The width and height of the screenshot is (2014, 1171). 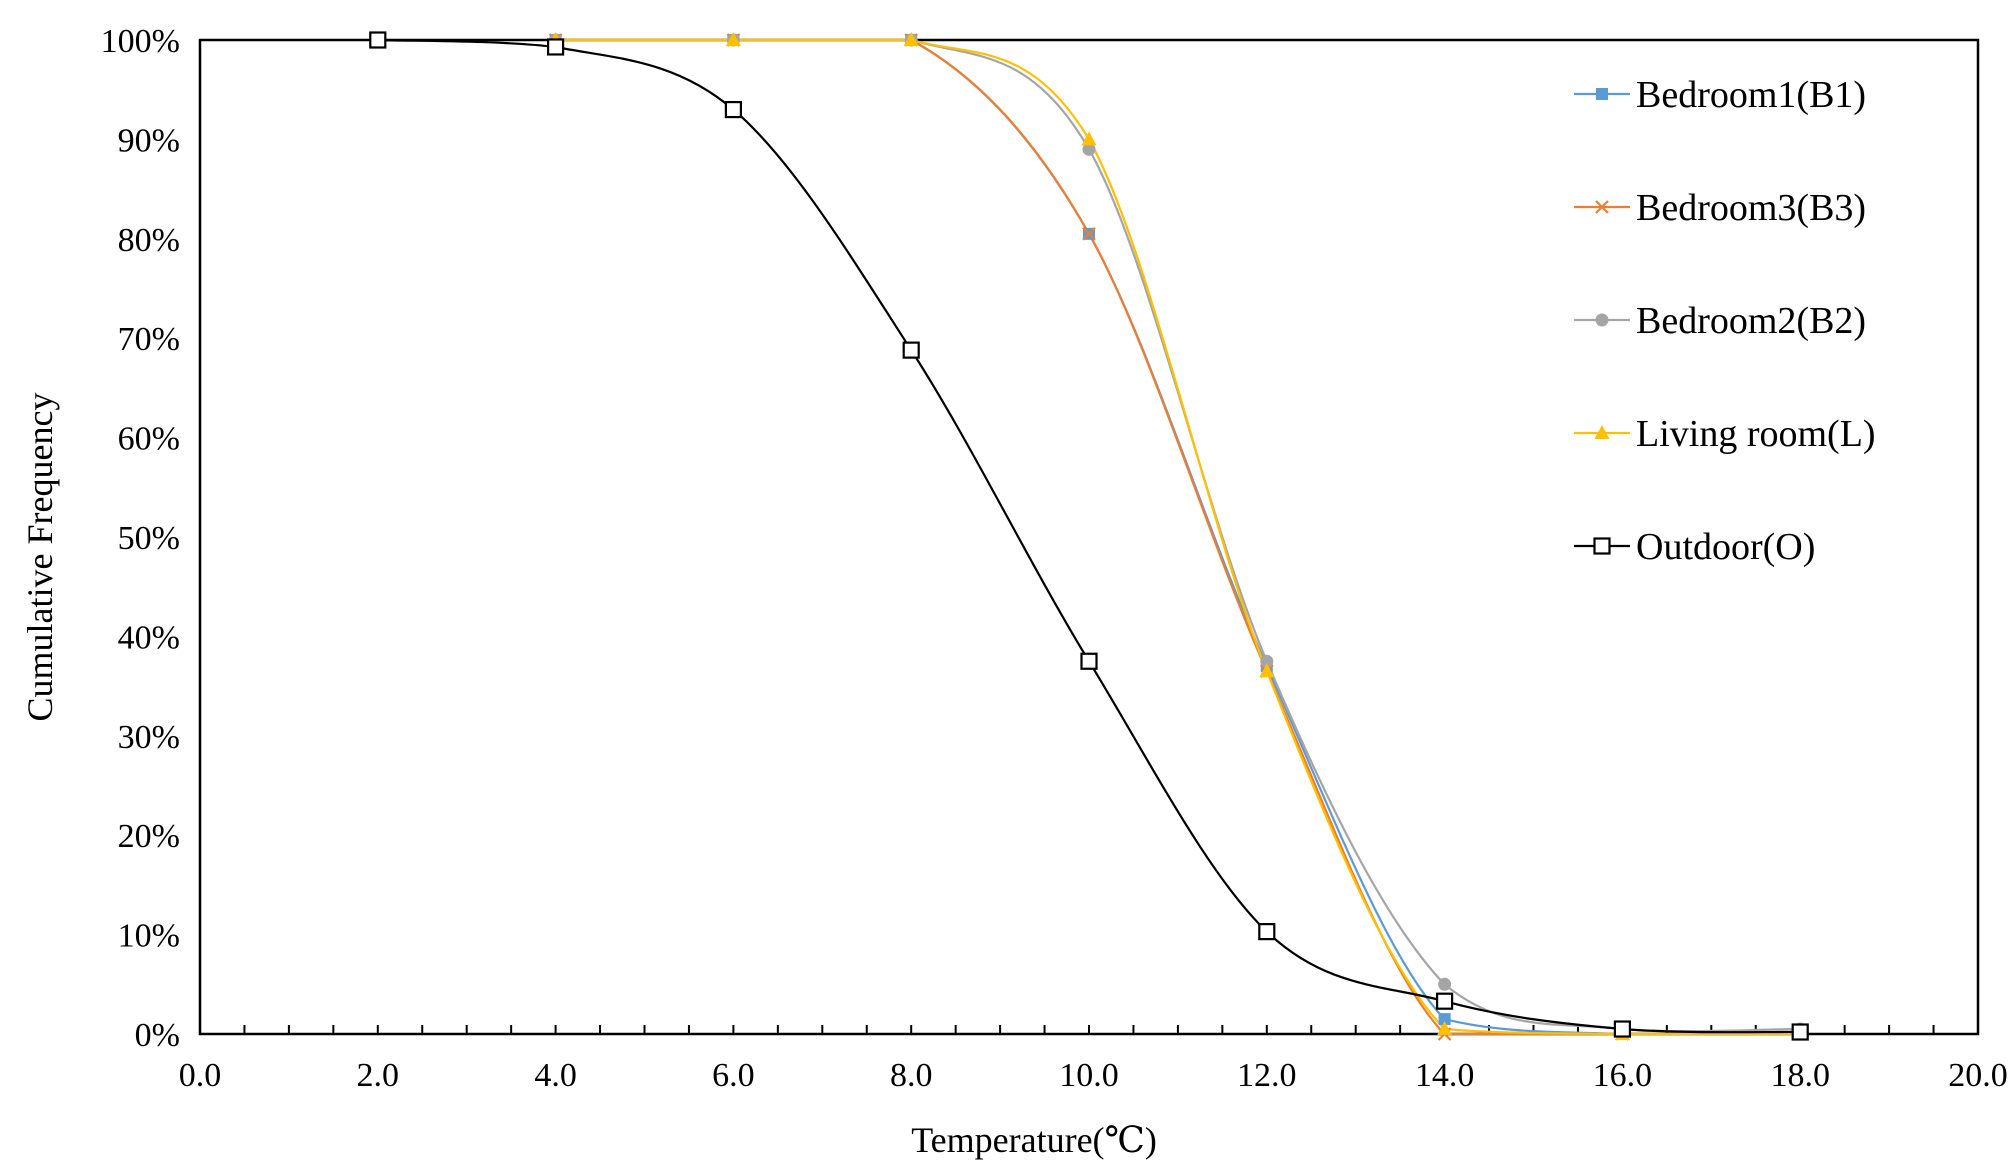 What do you see at coordinates (149, 339) in the screenshot?
I see `y-tick-label: 70%` at bounding box center [149, 339].